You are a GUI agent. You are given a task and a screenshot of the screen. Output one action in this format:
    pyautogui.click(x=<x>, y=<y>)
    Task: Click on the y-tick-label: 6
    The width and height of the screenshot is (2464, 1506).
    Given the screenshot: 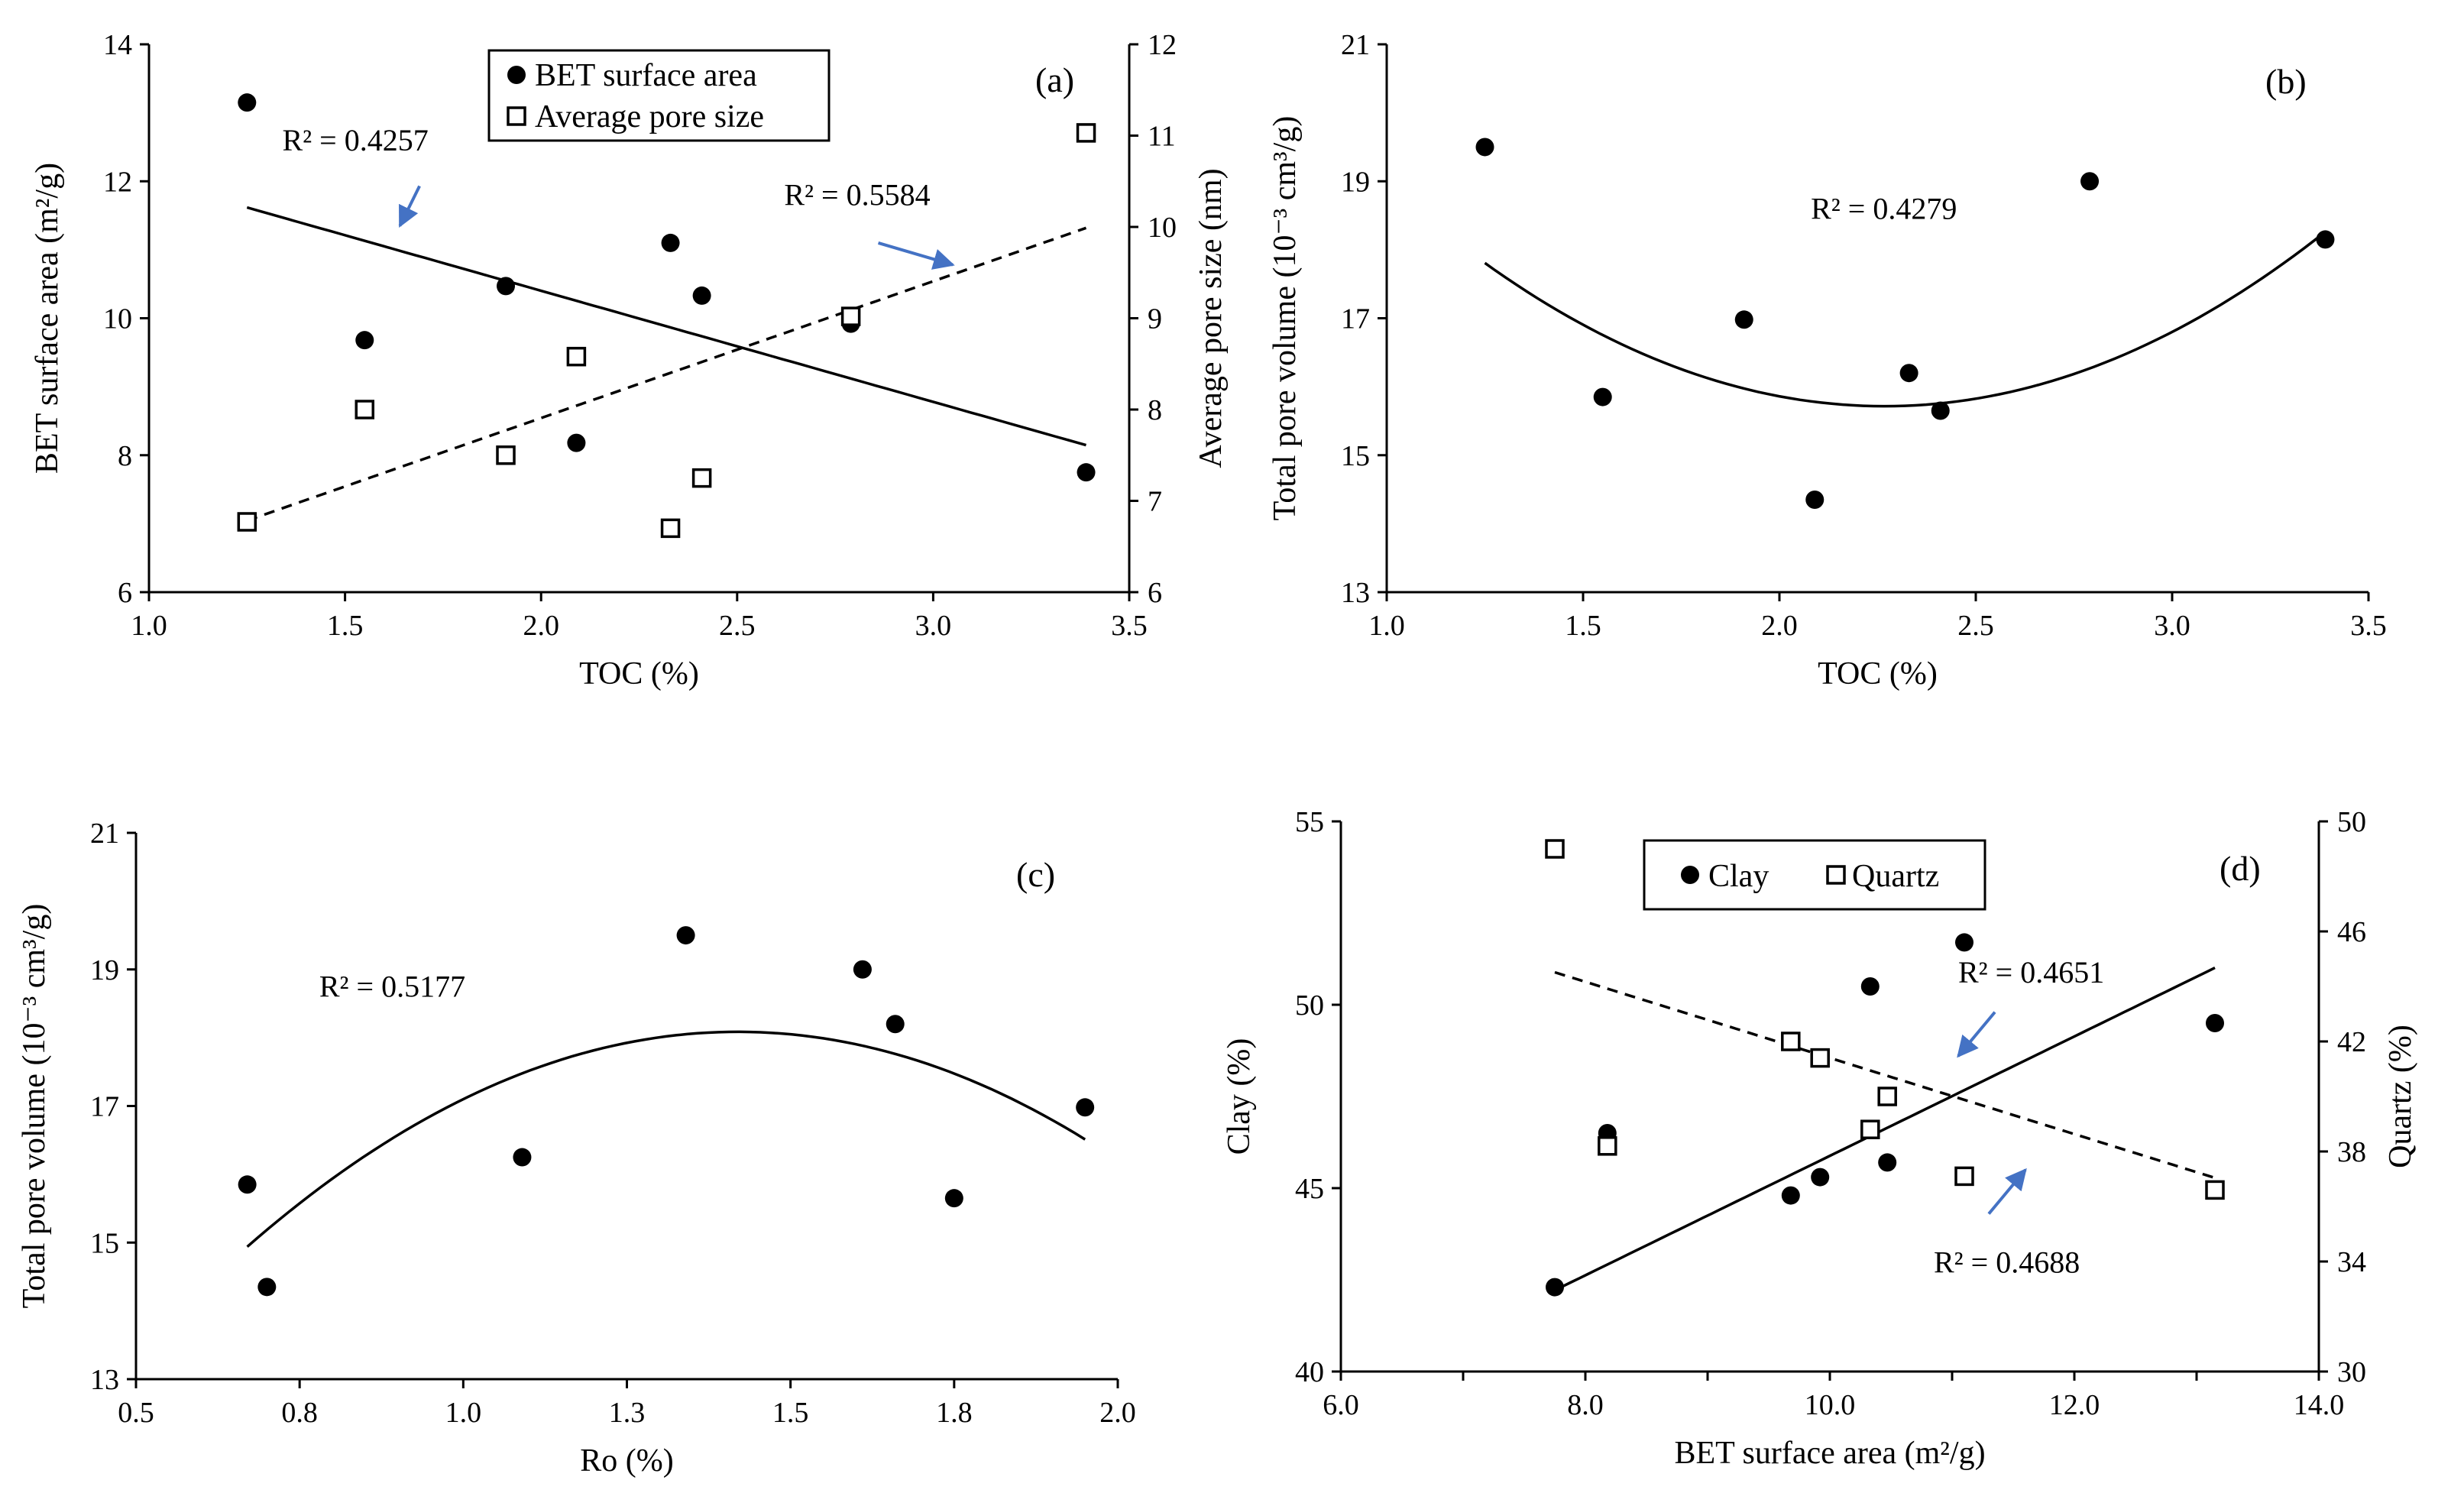 What is the action you would take?
    pyautogui.click(x=125, y=593)
    